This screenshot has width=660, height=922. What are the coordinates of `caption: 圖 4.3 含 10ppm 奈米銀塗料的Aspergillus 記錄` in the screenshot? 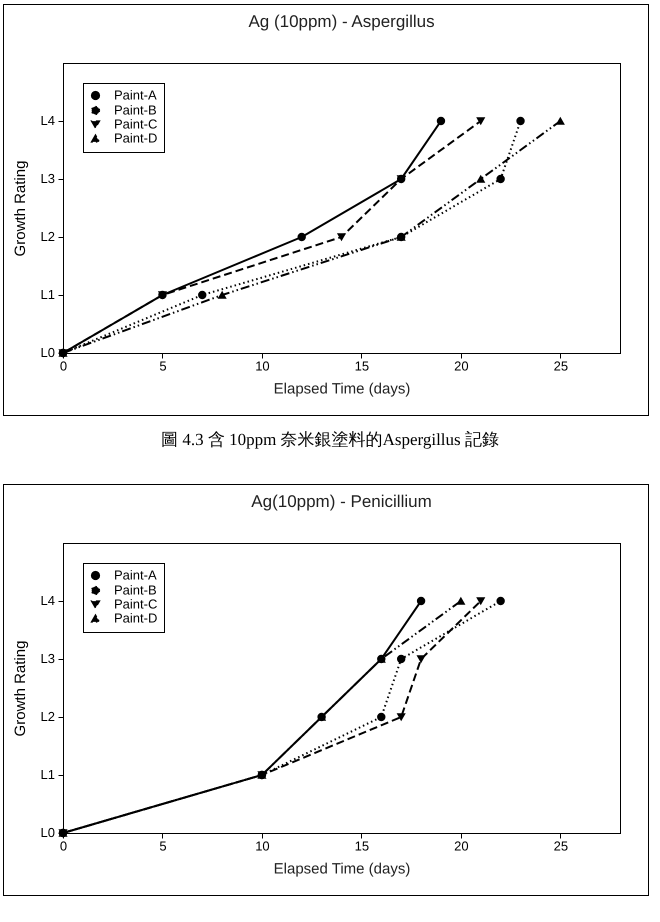 It's located at (330, 440).